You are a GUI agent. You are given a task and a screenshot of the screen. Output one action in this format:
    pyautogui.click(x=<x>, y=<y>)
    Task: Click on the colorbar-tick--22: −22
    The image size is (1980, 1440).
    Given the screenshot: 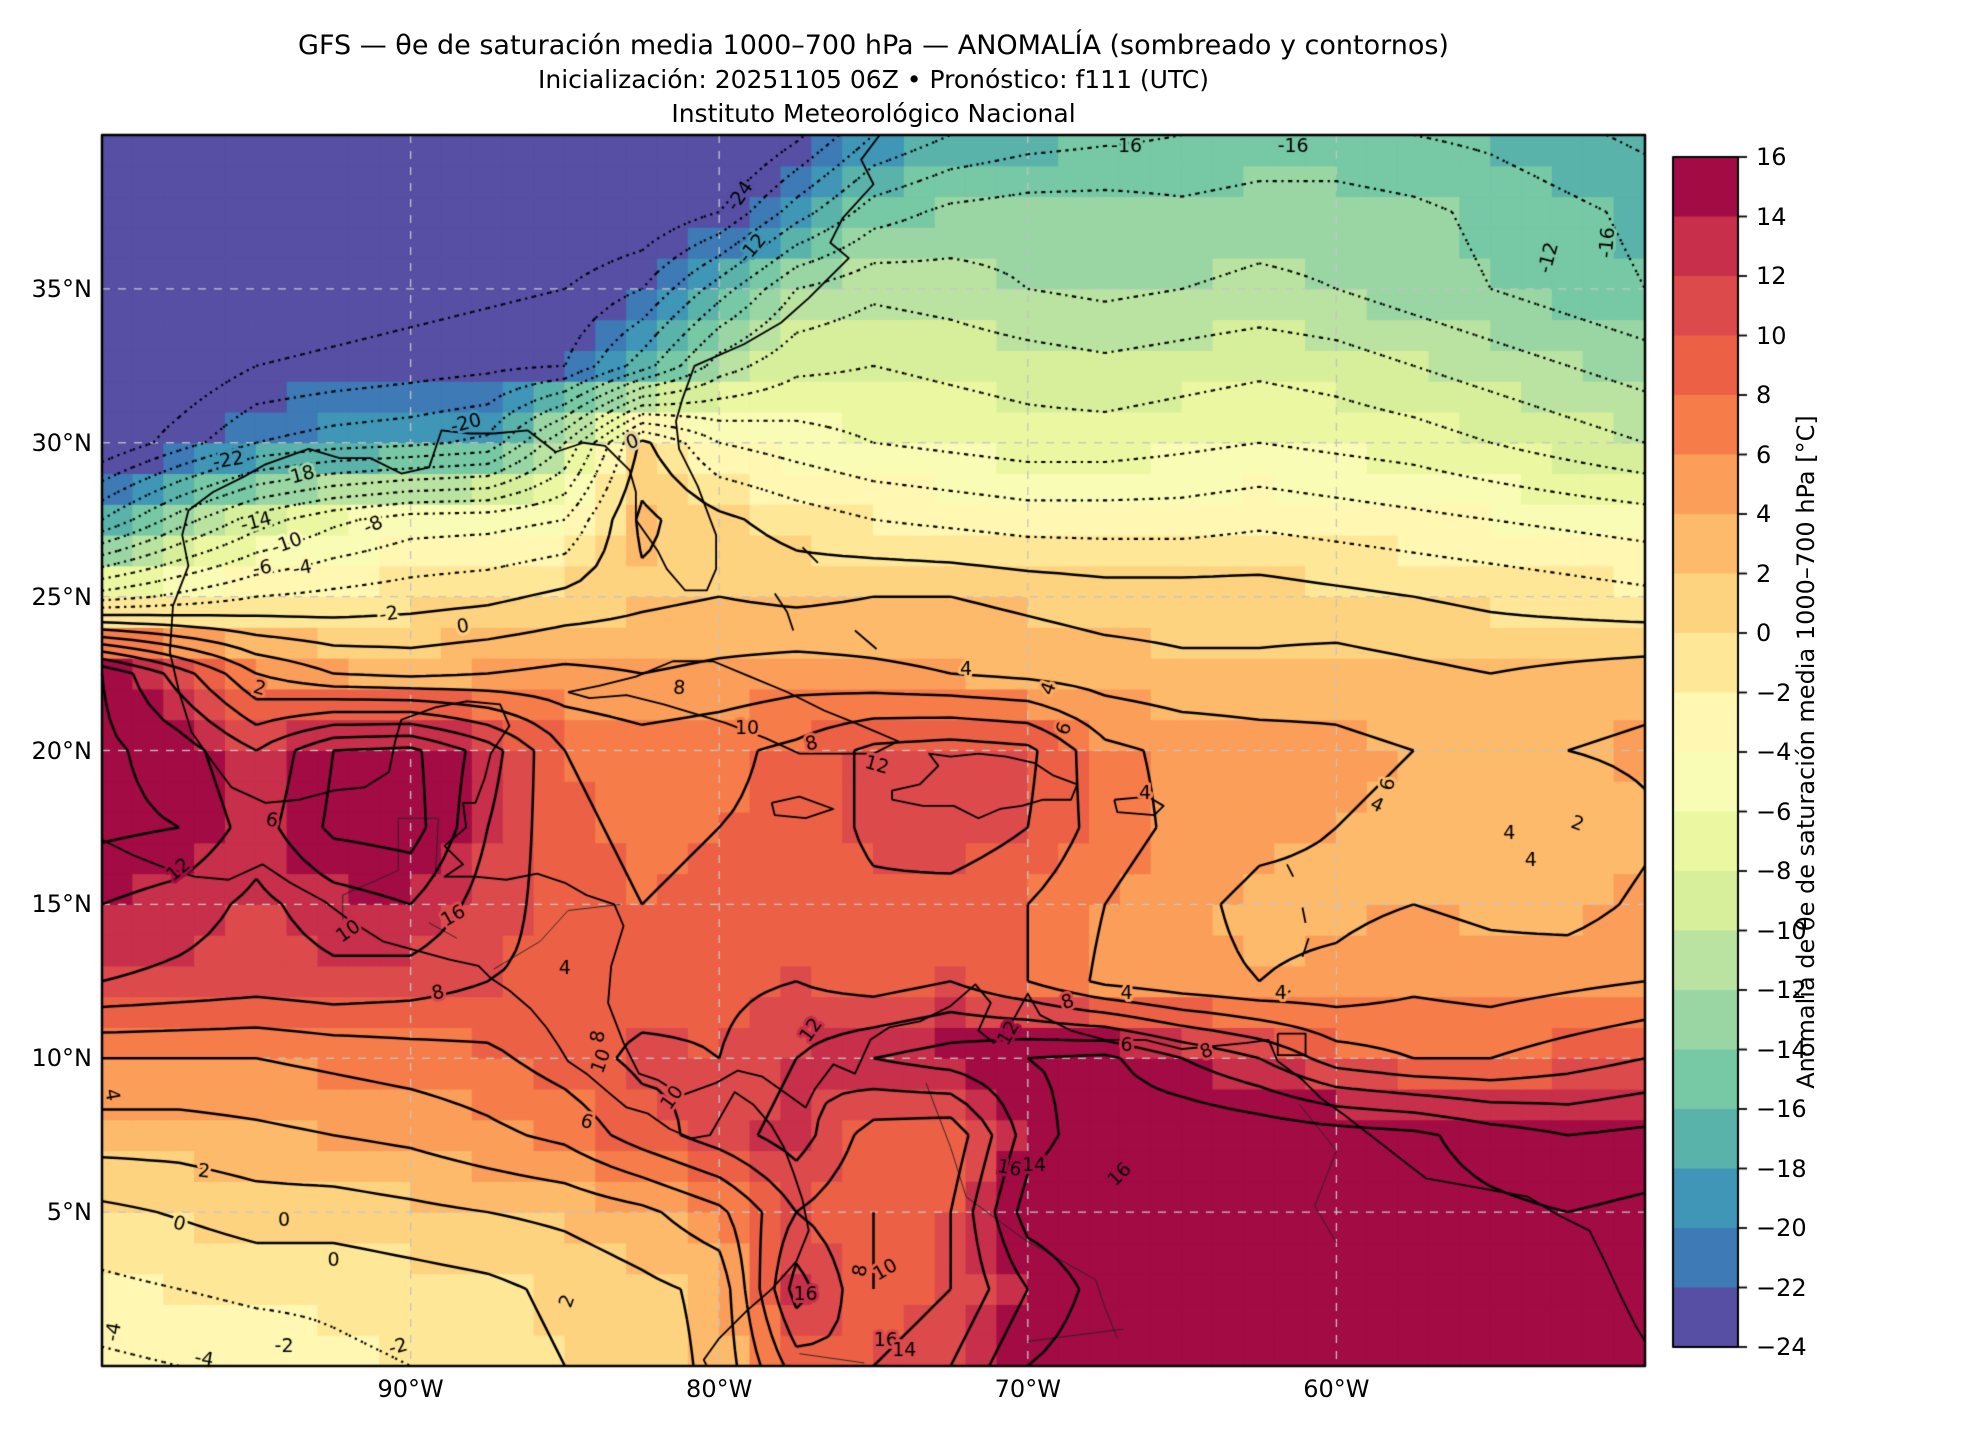 What is the action you would take?
    pyautogui.click(x=1781, y=1287)
    